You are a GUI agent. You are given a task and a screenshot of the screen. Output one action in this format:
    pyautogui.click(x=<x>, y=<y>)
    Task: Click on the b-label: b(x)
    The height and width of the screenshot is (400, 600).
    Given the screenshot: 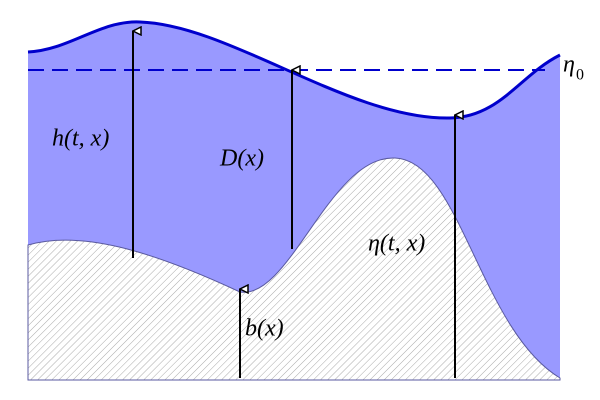 What is the action you would take?
    pyautogui.click(x=264, y=329)
    